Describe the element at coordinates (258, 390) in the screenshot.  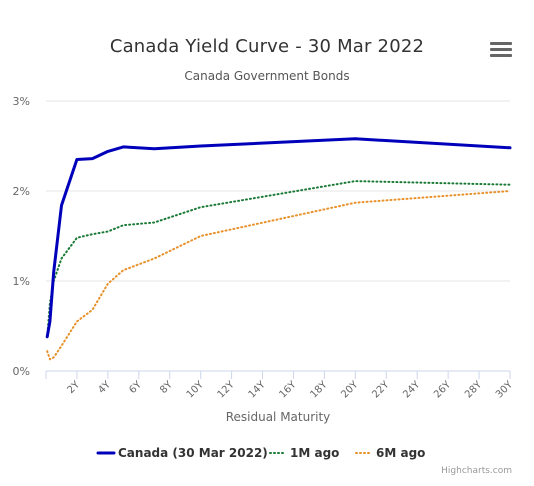
I see `x-tick-label: 14Y` at that location.